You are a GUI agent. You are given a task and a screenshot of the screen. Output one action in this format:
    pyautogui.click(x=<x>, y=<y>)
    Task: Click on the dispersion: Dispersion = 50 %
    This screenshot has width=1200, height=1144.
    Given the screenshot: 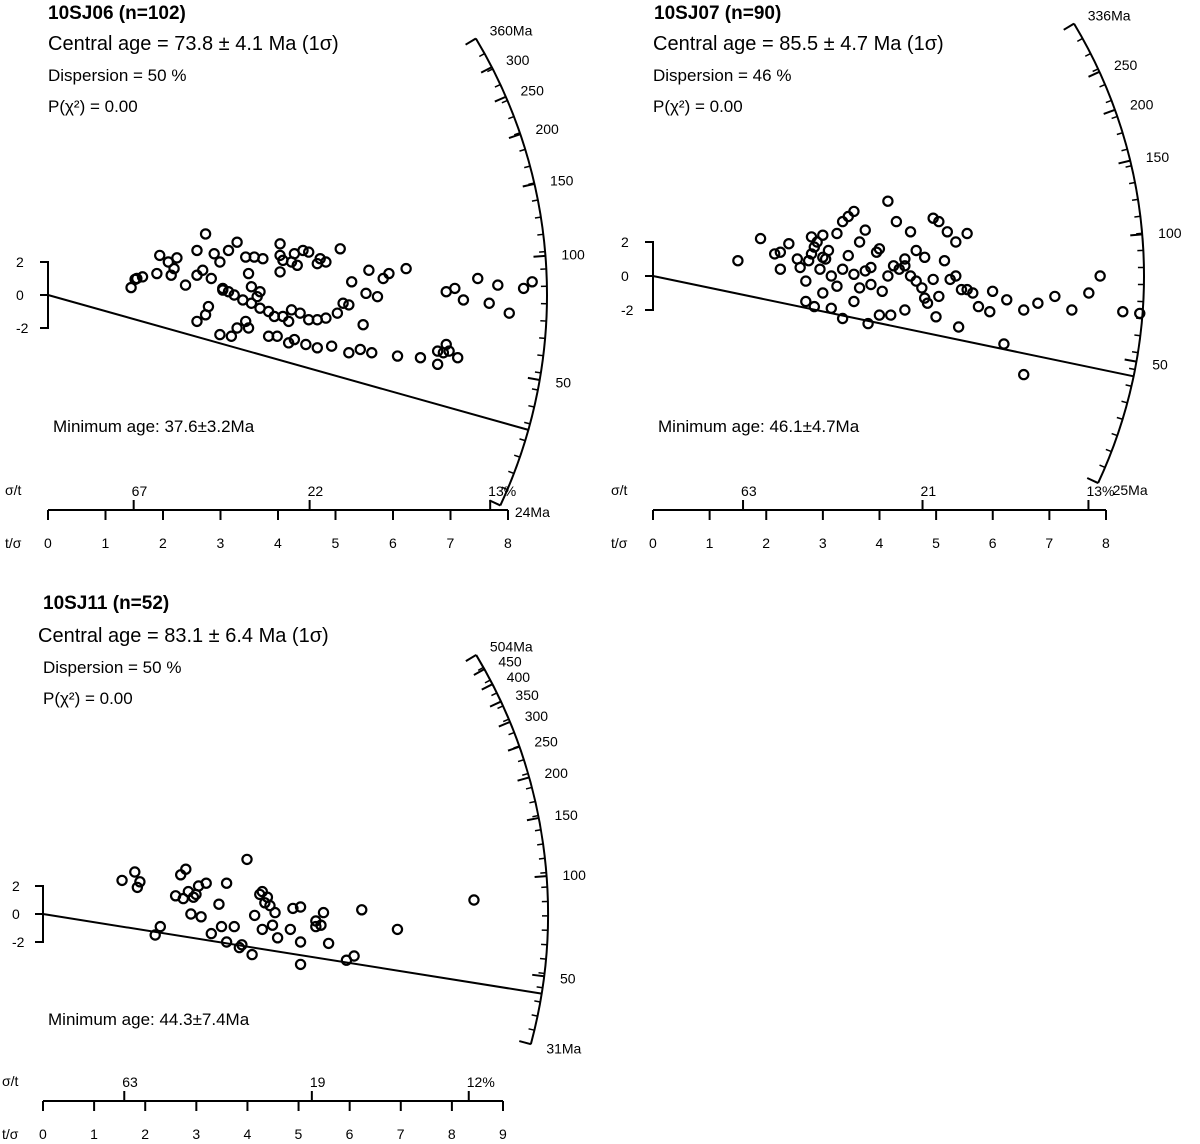 What is the action you would take?
    pyautogui.click(x=112, y=667)
    